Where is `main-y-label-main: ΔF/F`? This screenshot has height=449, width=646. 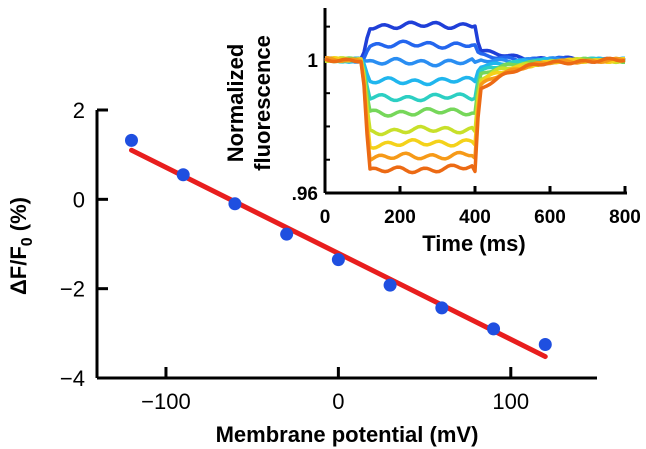 main-y-label-main: ΔF/F is located at coordinates (18, 270).